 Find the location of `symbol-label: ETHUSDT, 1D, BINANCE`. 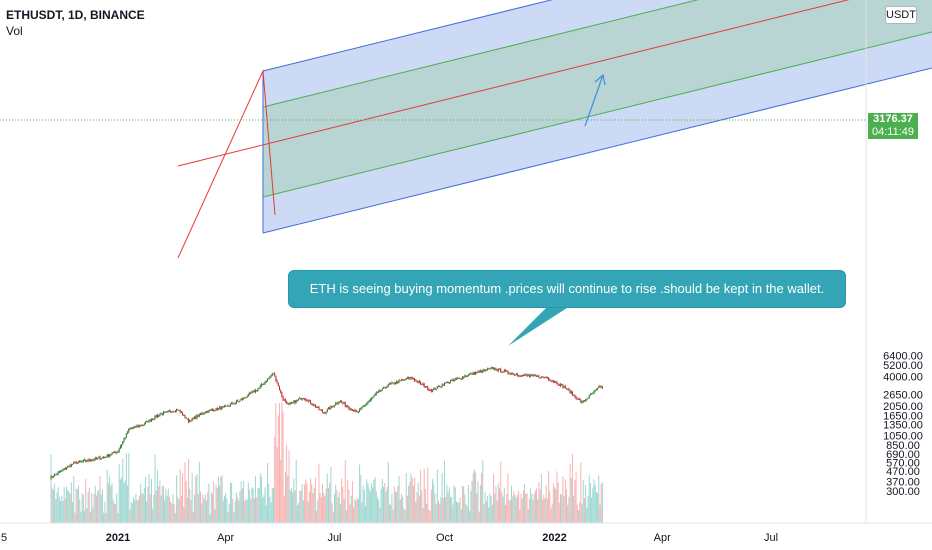

symbol-label: ETHUSDT, 1D, BINANCE is located at coordinates (75, 15).